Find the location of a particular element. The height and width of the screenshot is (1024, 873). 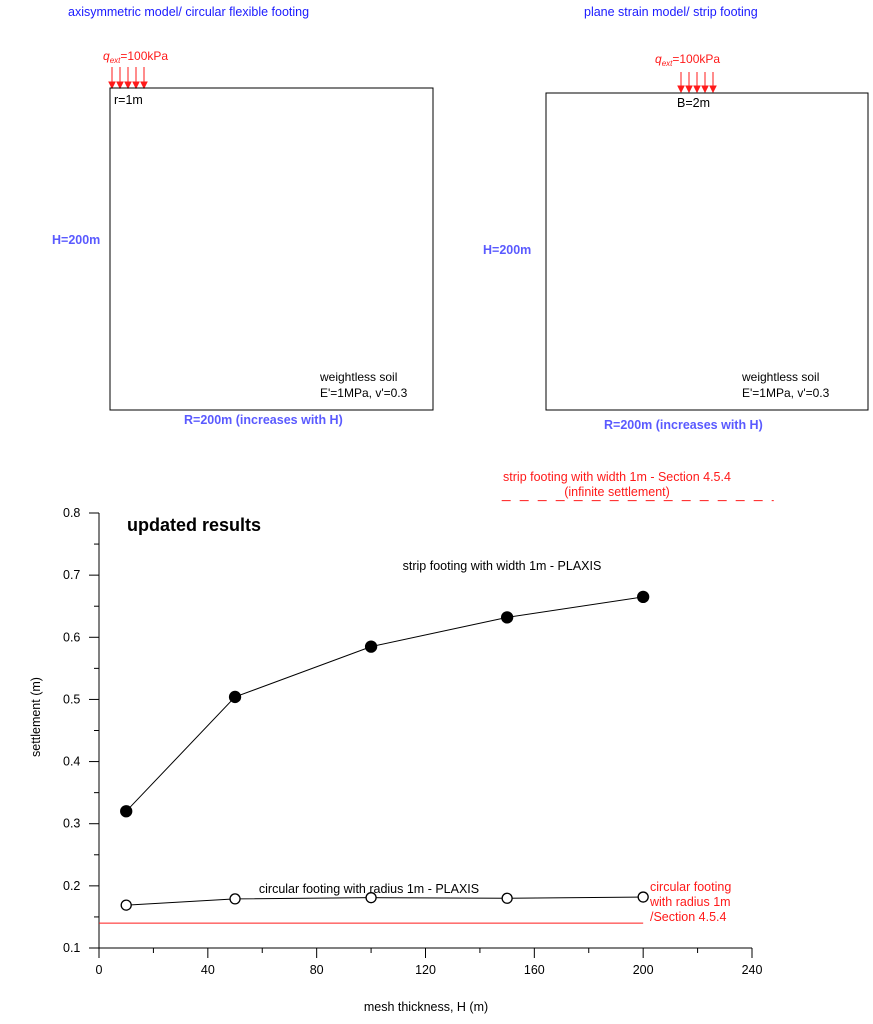

y-axis-label: settlement (m) is located at coordinates (36, 717).